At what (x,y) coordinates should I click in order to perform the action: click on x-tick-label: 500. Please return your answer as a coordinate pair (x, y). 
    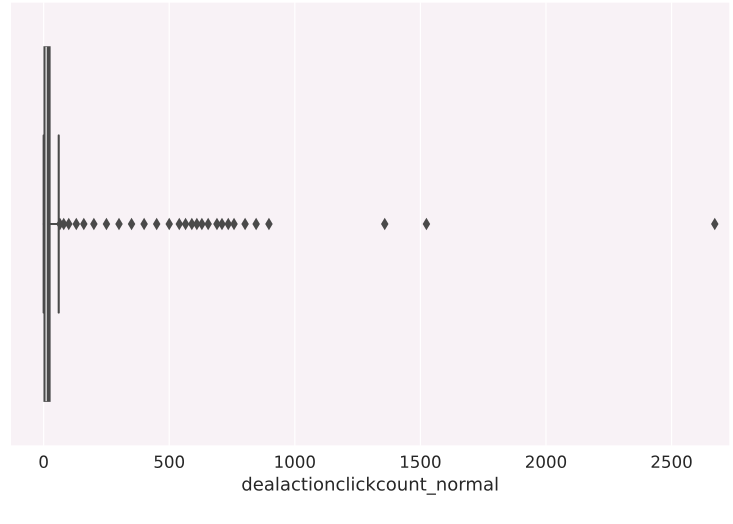
    Looking at the image, I should click on (169, 461).